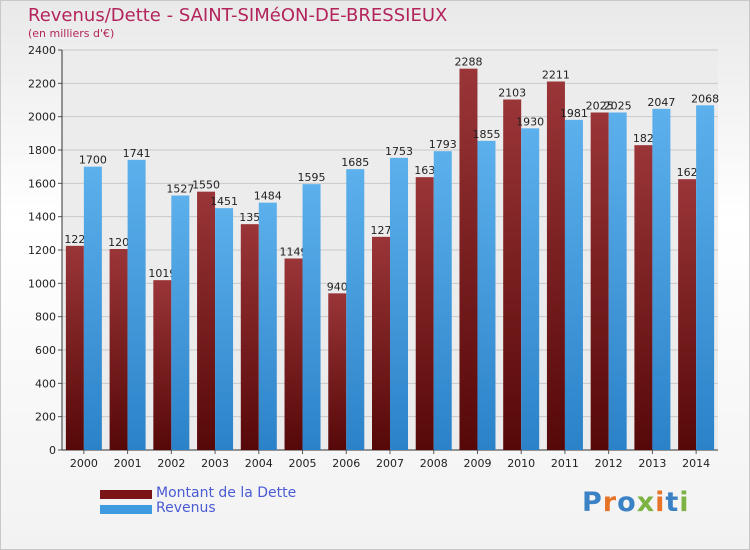 The width and height of the screenshot is (750, 550). What do you see at coordinates (512, 93) in the screenshot?
I see `data-label-debt: 2103` at bounding box center [512, 93].